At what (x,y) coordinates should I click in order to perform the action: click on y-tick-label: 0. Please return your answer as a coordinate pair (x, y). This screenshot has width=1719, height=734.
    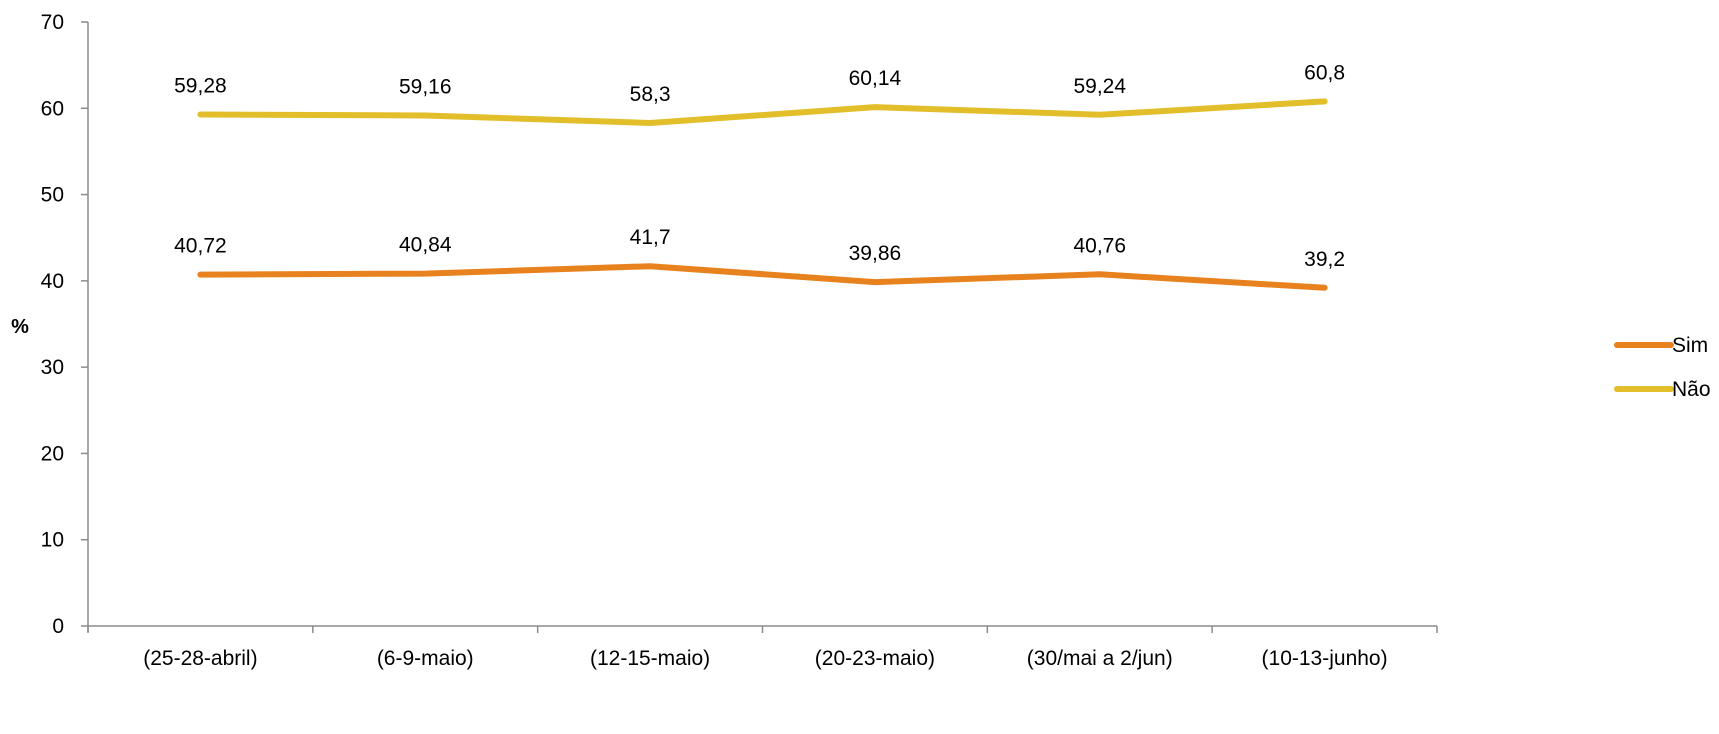
    Looking at the image, I should click on (58, 626).